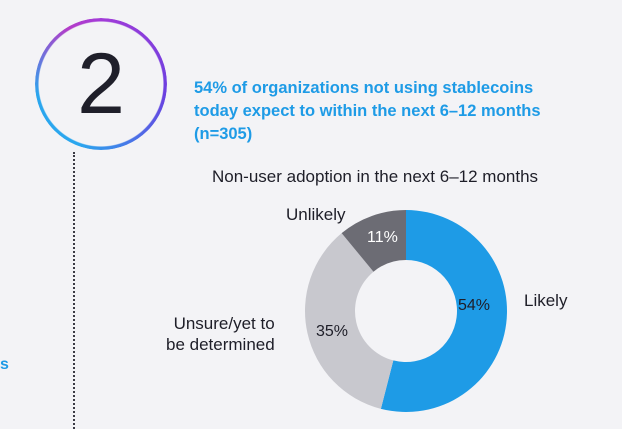 The height and width of the screenshot is (429, 622). Describe the element at coordinates (224, 323) in the screenshot. I see `legend-label-unsure-line-1: Unsure/yet to` at that location.